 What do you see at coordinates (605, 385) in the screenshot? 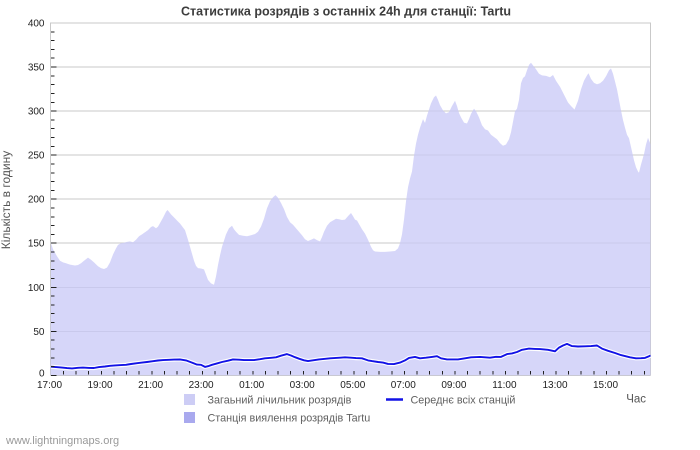
I see `svg-text: 15:00` at bounding box center [605, 385].